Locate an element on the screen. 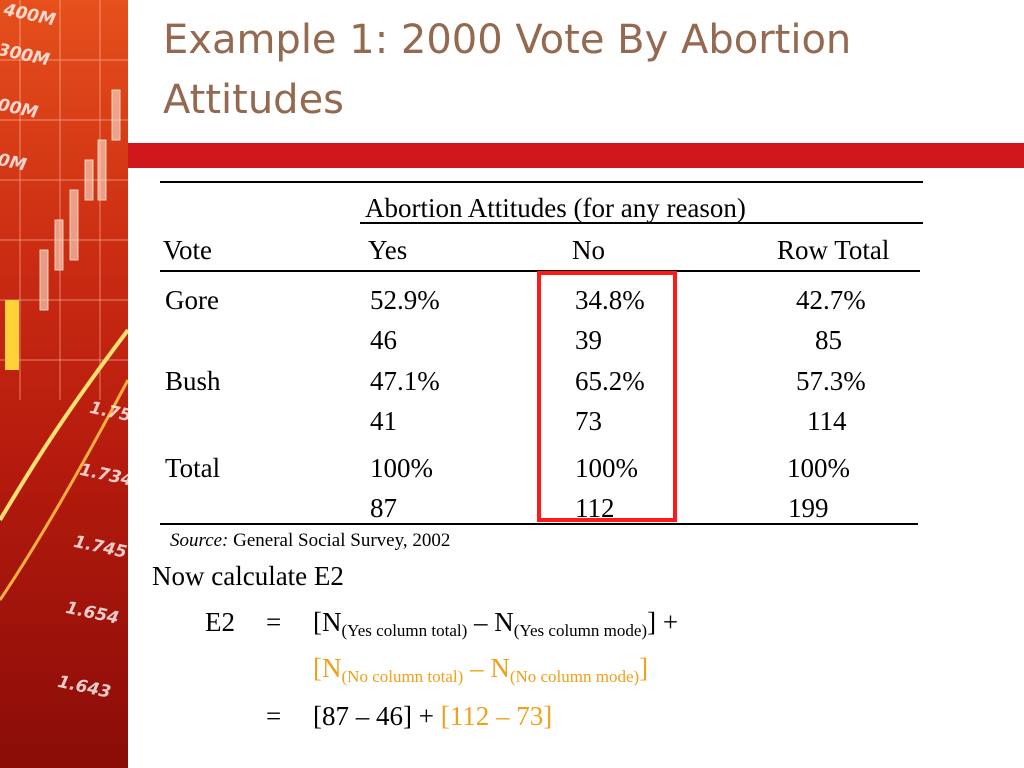 This screenshot has height=768, width=1024. cell-total-total-count: 199 is located at coordinates (808, 508).